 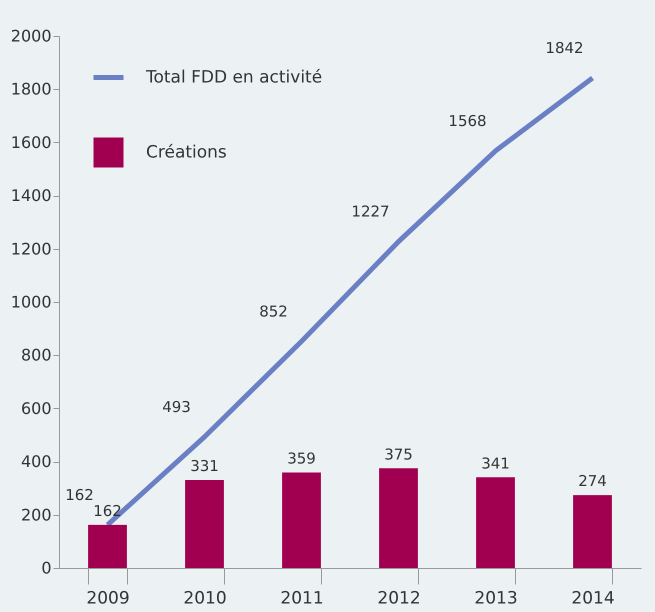 What do you see at coordinates (36, 408) in the screenshot?
I see `y-tick-label: 600` at bounding box center [36, 408].